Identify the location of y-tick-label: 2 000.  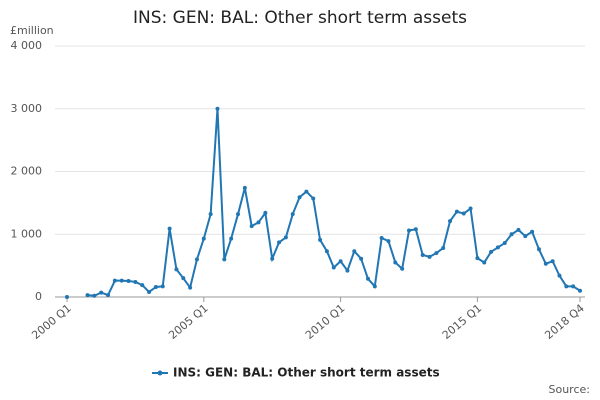
(27, 171).